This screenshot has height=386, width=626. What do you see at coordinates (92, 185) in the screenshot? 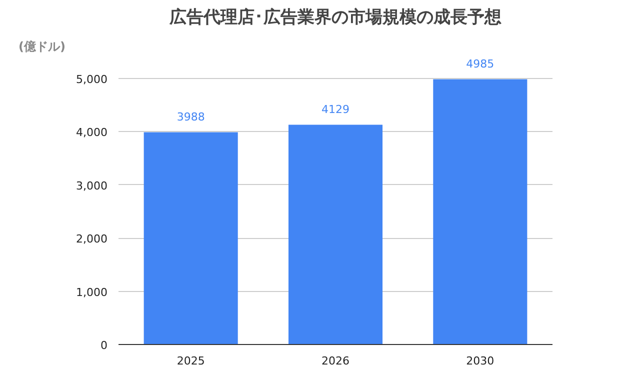
I see `y-tick-label: 3,000` at bounding box center [92, 185].